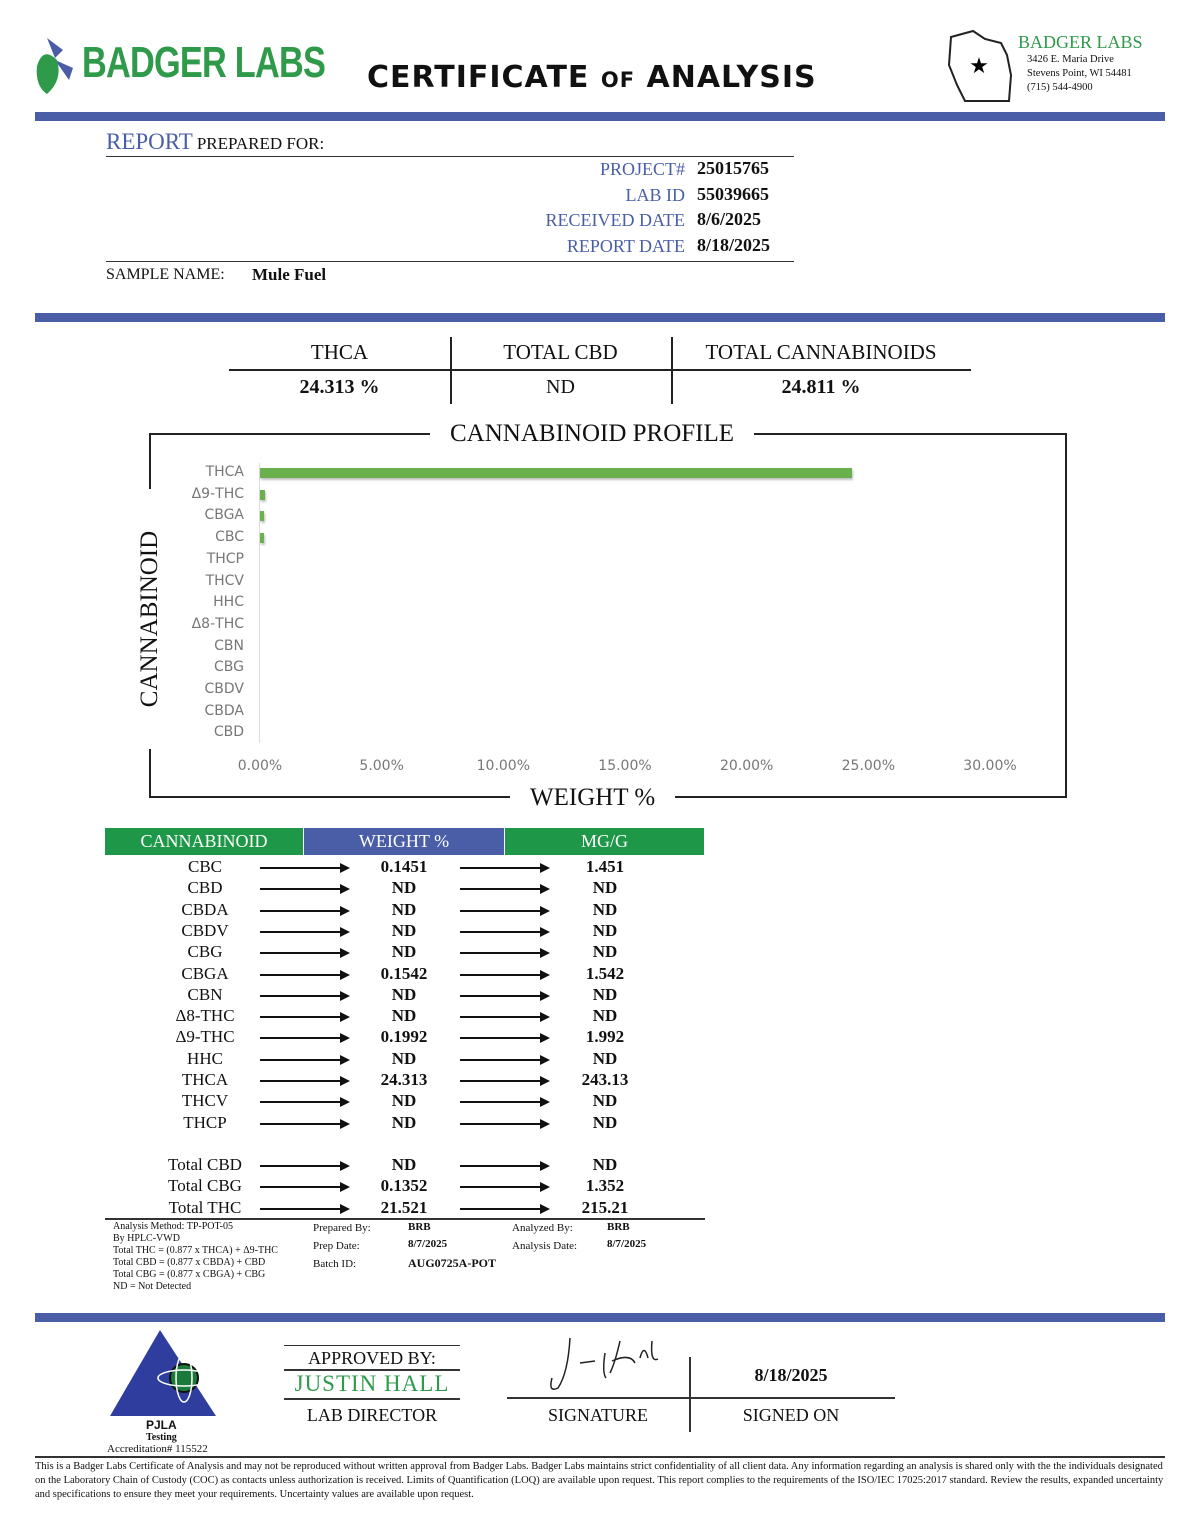 The width and height of the screenshot is (1200, 1525). Describe the element at coordinates (205, 1037) in the screenshot. I see `cannabinoid-name: Δ9-THC` at that location.